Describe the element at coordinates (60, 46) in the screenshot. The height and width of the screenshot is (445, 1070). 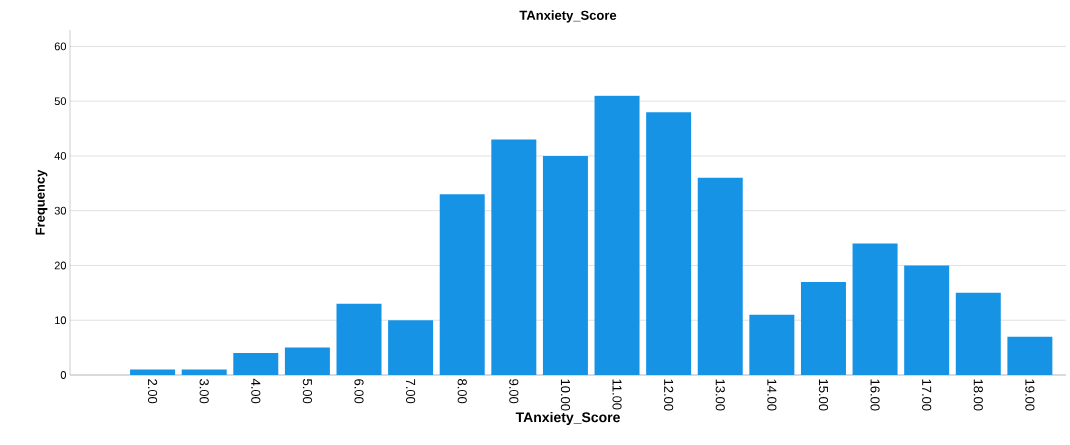
I see `y-tick-label: 60` at that location.